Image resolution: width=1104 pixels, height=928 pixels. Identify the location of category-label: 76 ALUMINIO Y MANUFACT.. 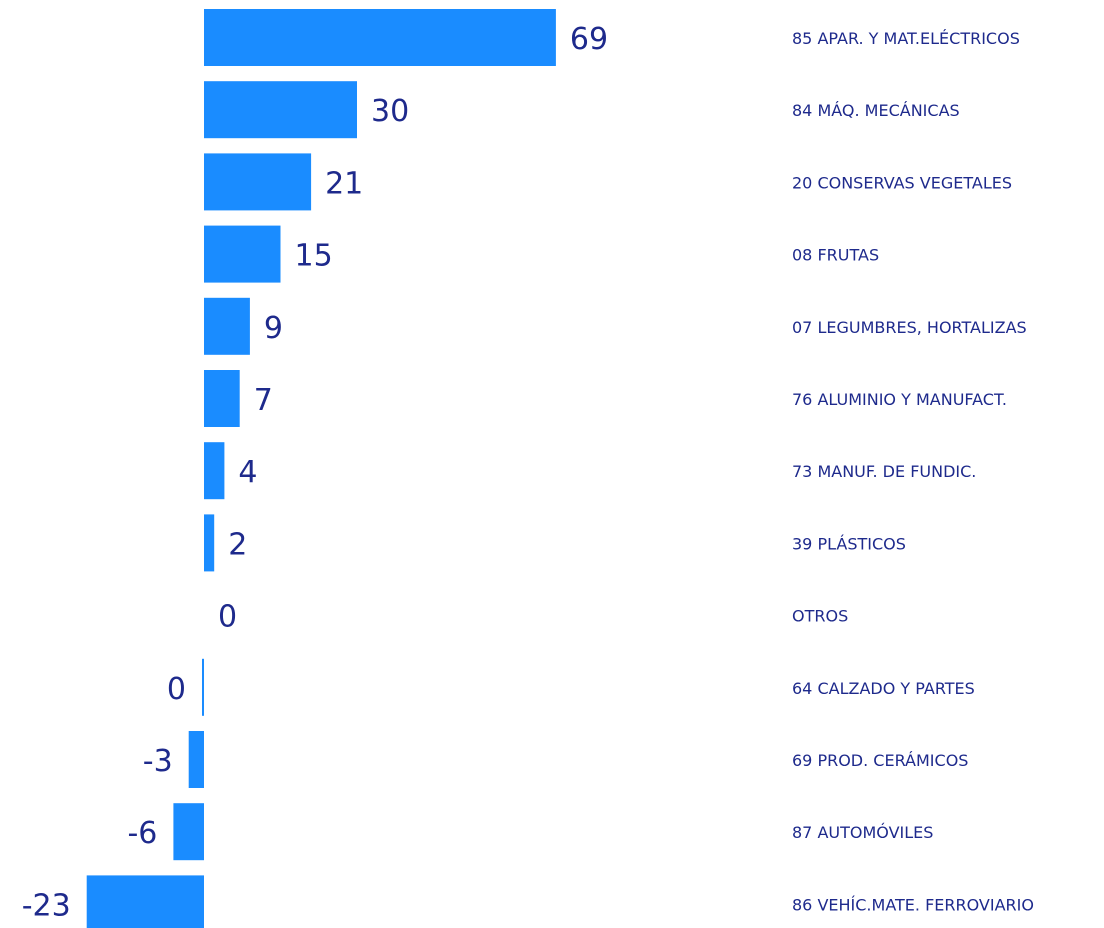
(899, 399).